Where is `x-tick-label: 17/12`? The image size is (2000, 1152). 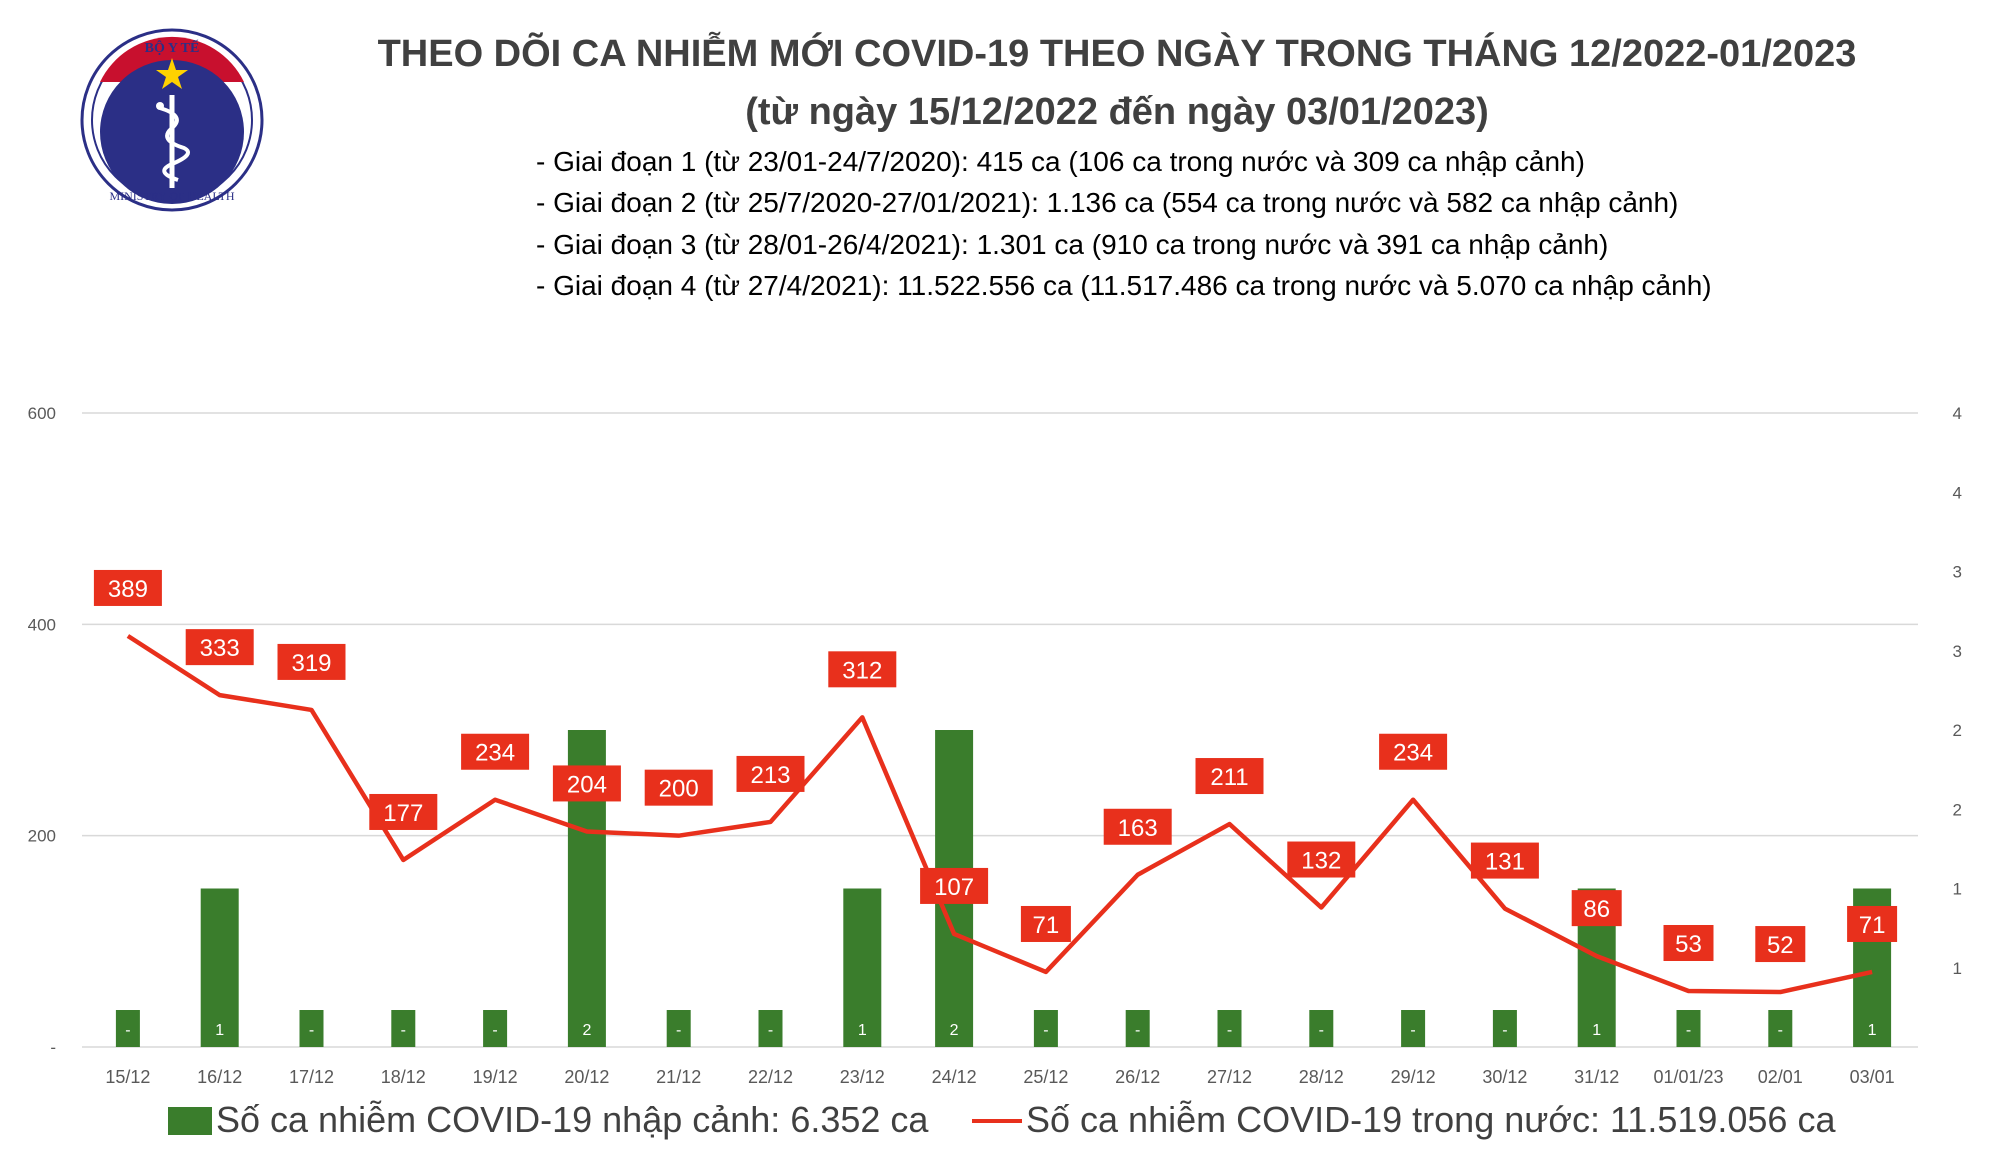 x-tick-label: 17/12 is located at coordinates (311, 1077).